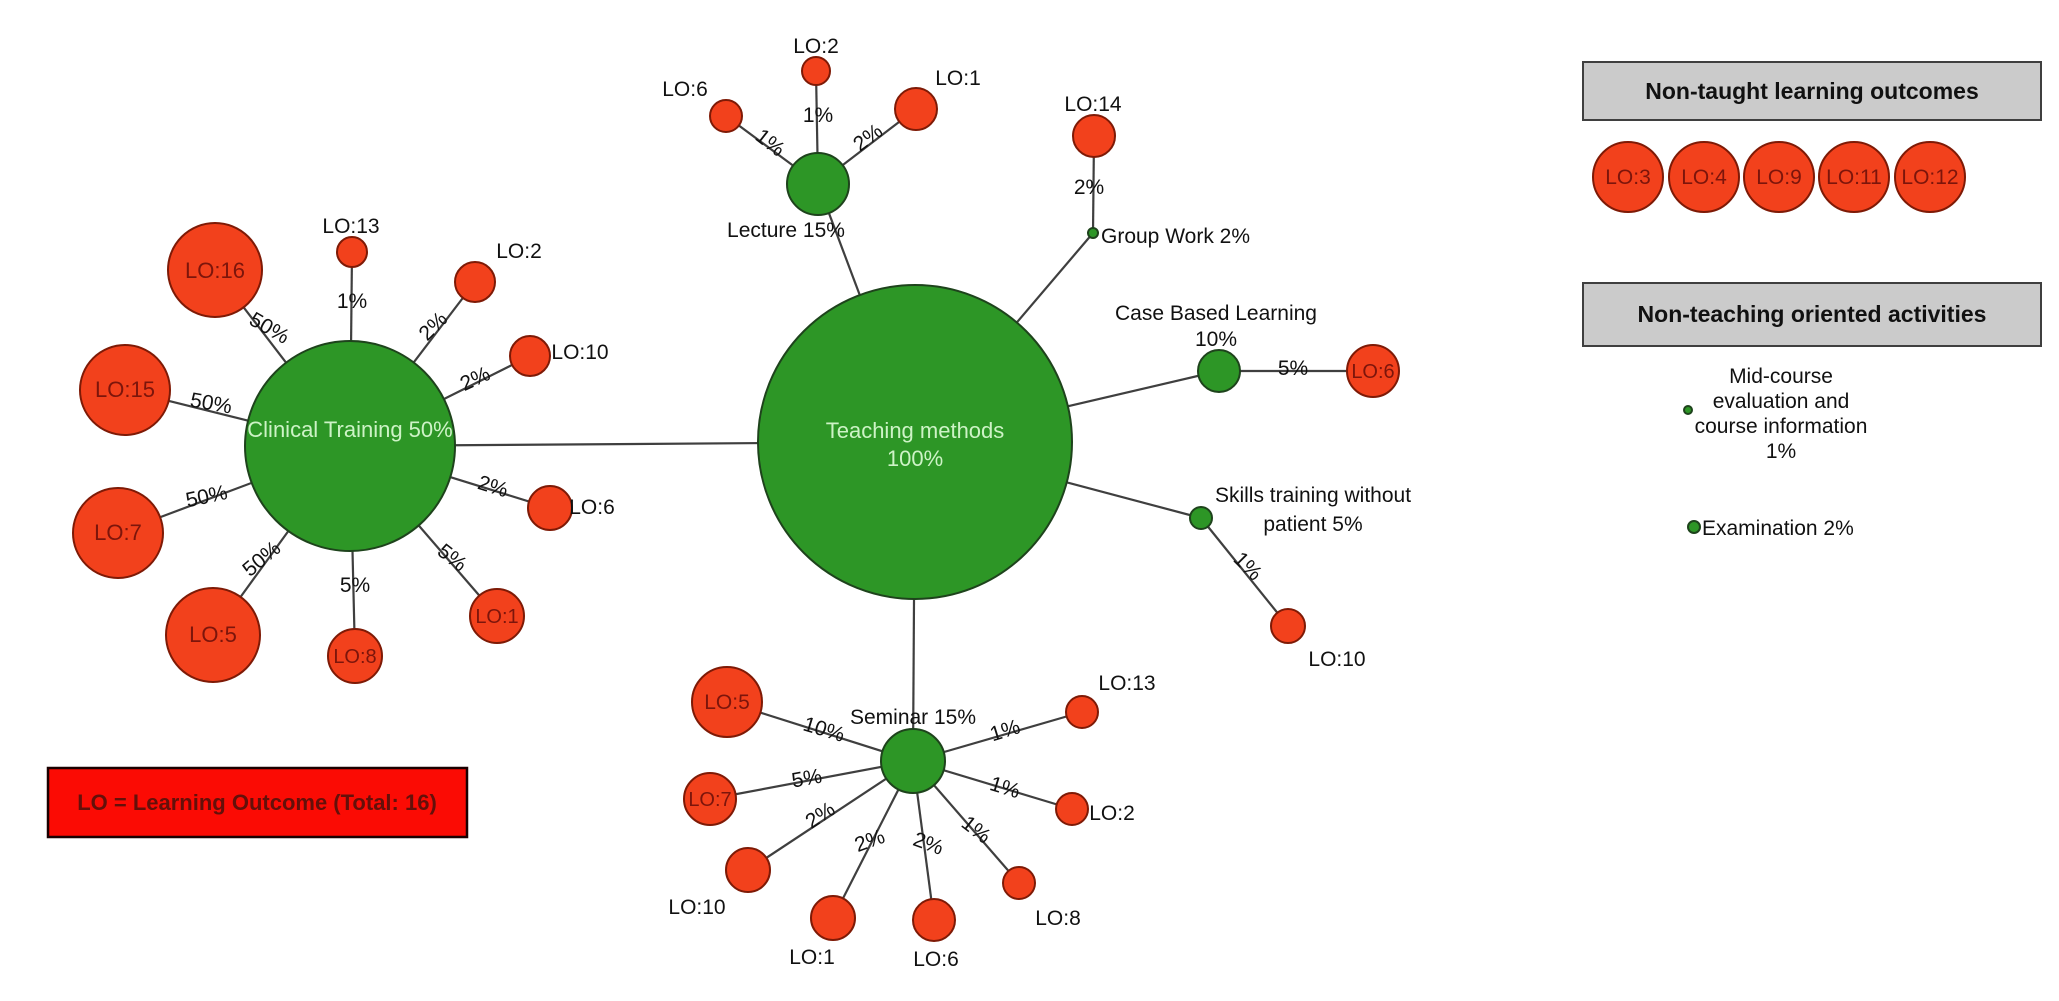  I want to click on label-seminar-lo10-label: LO:10, so click(696, 907).